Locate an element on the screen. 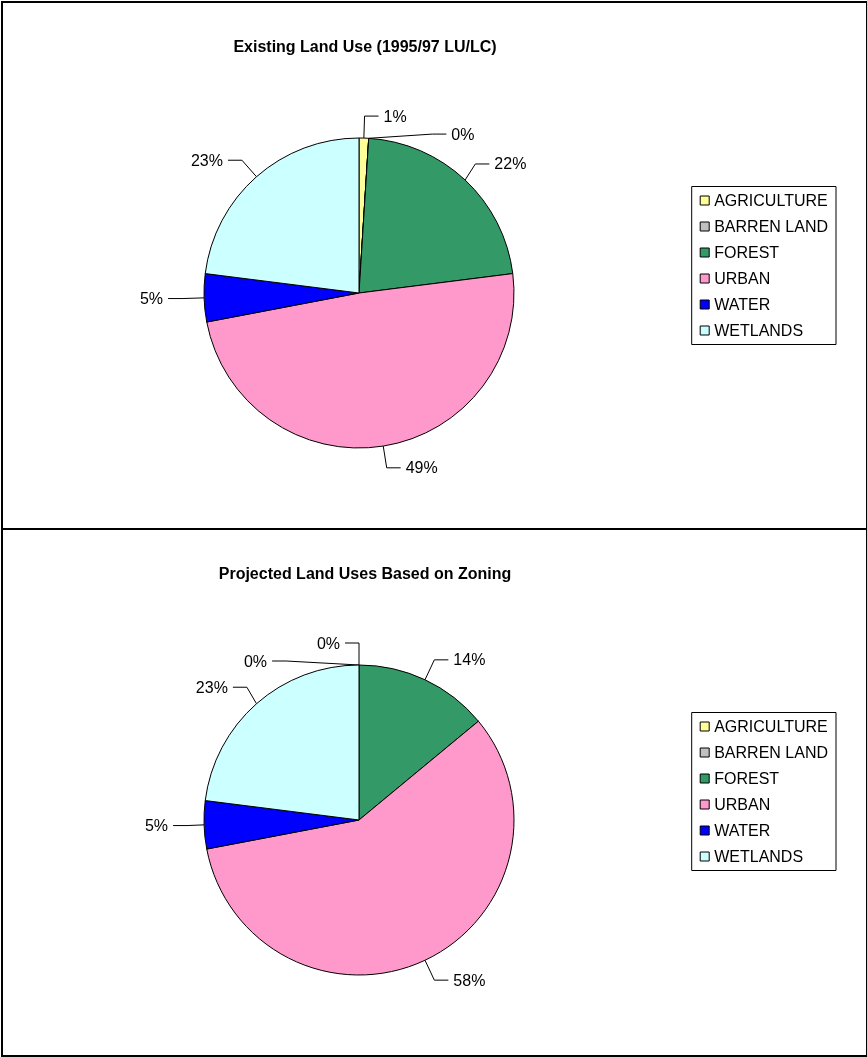 Image resolution: width=867 pixels, height=1057 pixels. data-label: 1% is located at coordinates (395, 116).